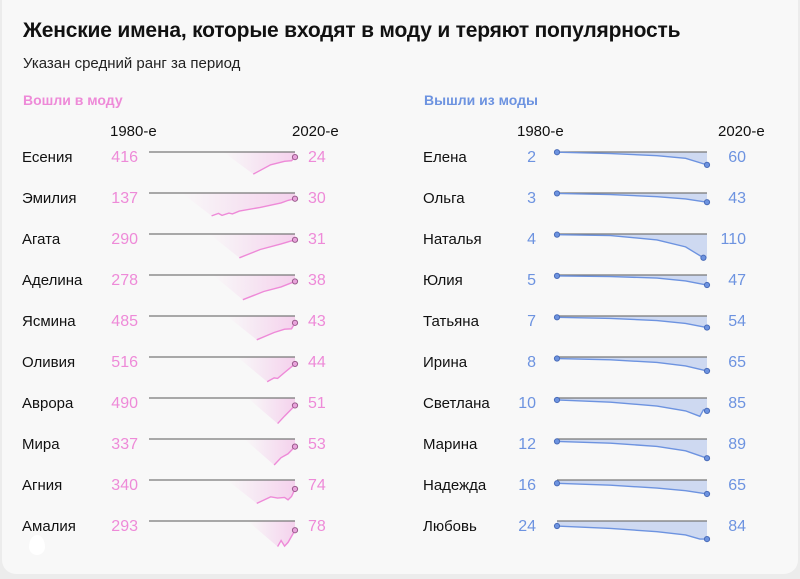 Image resolution: width=800 pixels, height=579 pixels. What do you see at coordinates (73, 100) in the screenshot?
I see `panel-title-trending: Вошли в моду` at bounding box center [73, 100].